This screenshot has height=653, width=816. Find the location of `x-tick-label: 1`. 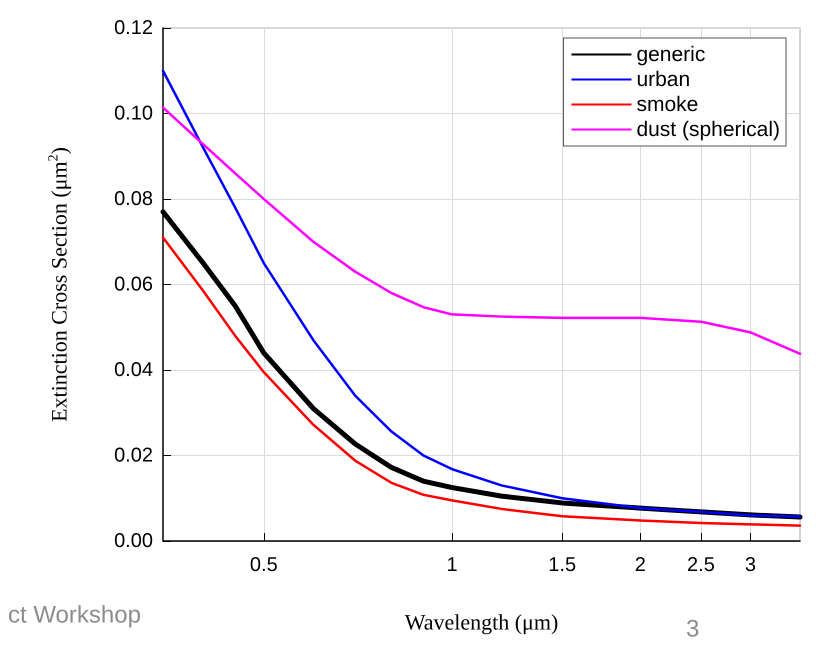

x-tick-label: 1 is located at coordinates (452, 565).